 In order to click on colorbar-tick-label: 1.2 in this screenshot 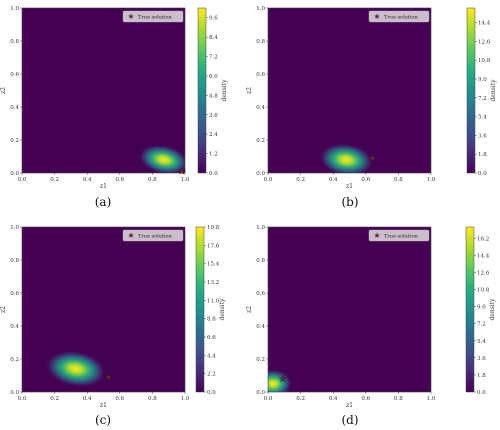, I will do `click(213, 155)`.